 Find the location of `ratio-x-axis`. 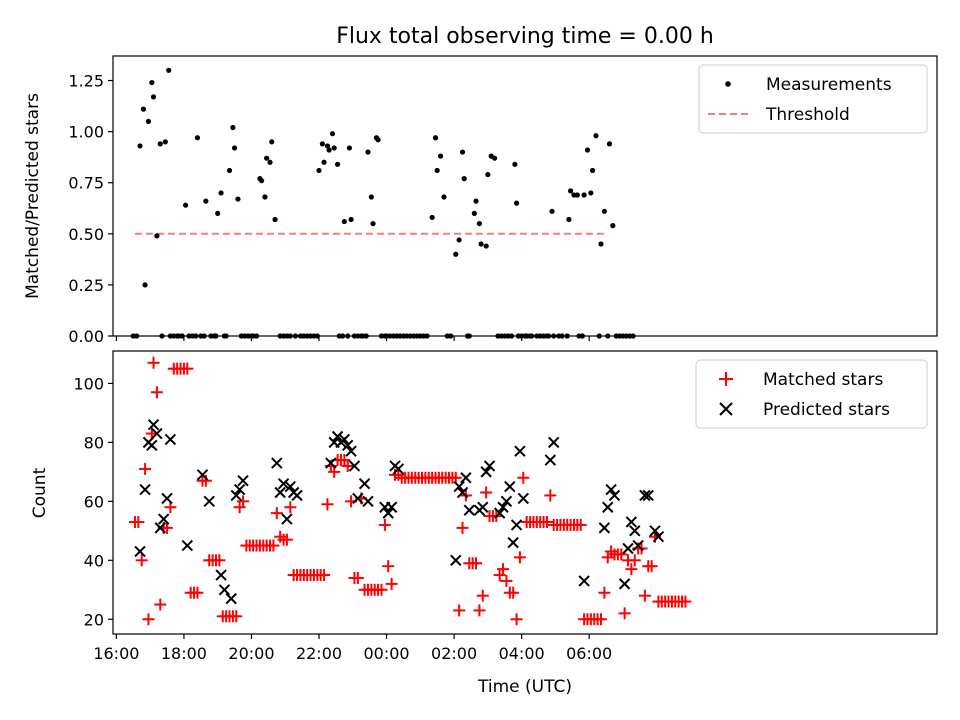

ratio-x-axis is located at coordinates (352, 338).